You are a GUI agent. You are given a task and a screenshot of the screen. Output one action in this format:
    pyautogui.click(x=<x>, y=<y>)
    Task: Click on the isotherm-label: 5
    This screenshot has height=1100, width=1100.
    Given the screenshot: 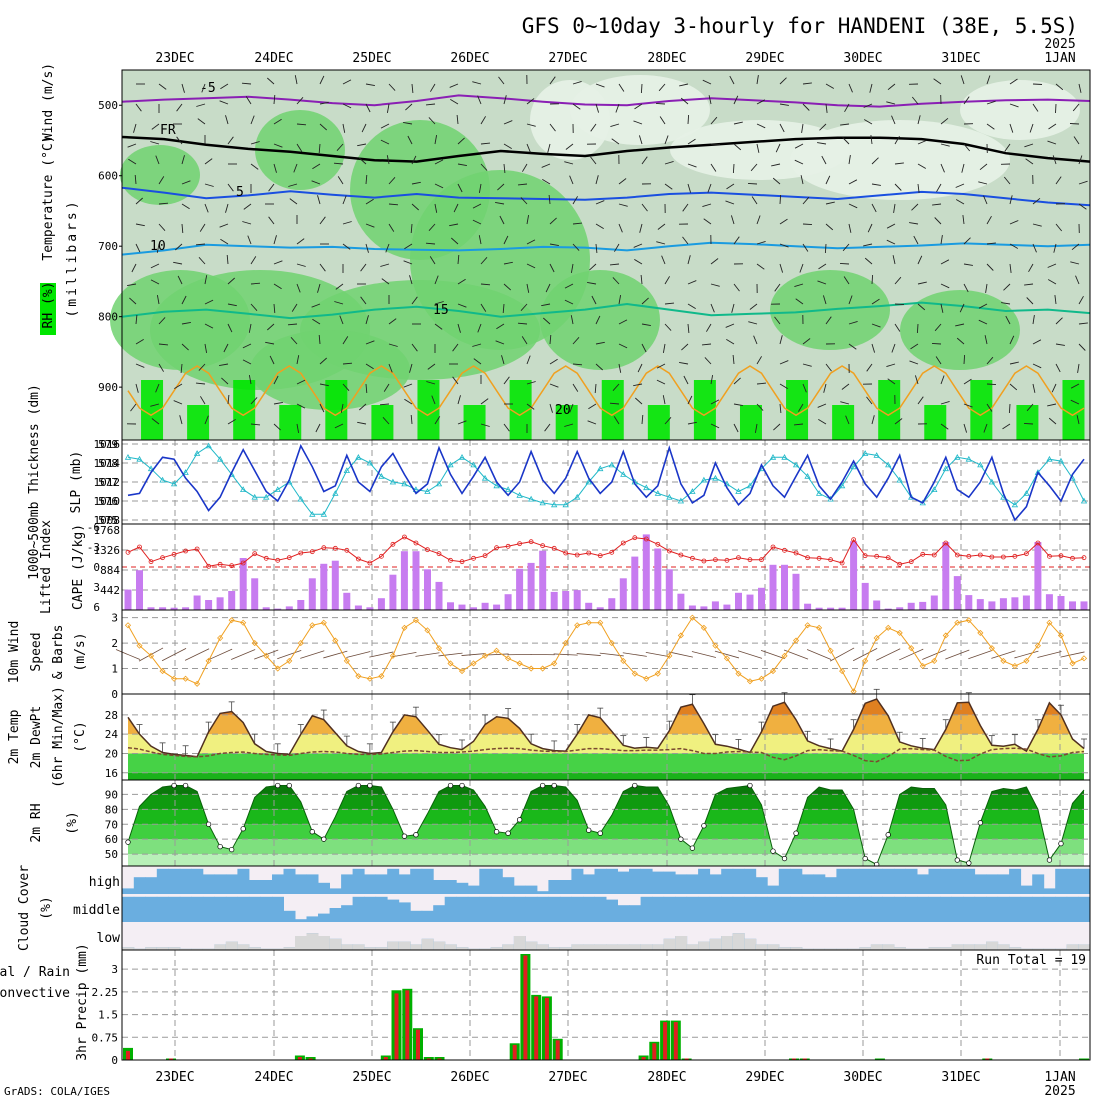 What is the action you would take?
    pyautogui.click(x=240, y=192)
    